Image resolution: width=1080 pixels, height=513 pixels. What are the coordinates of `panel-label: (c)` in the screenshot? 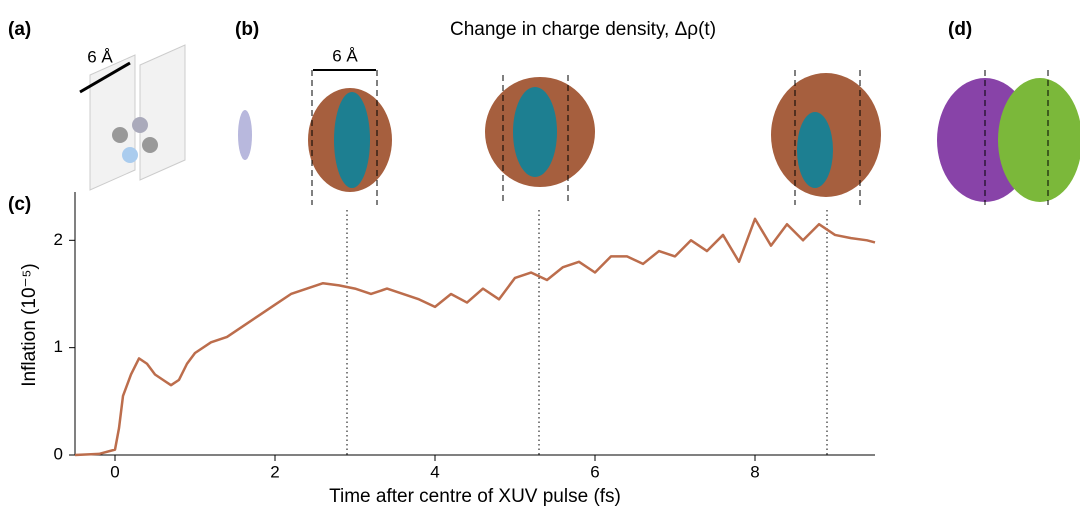 It's located at (19, 204).